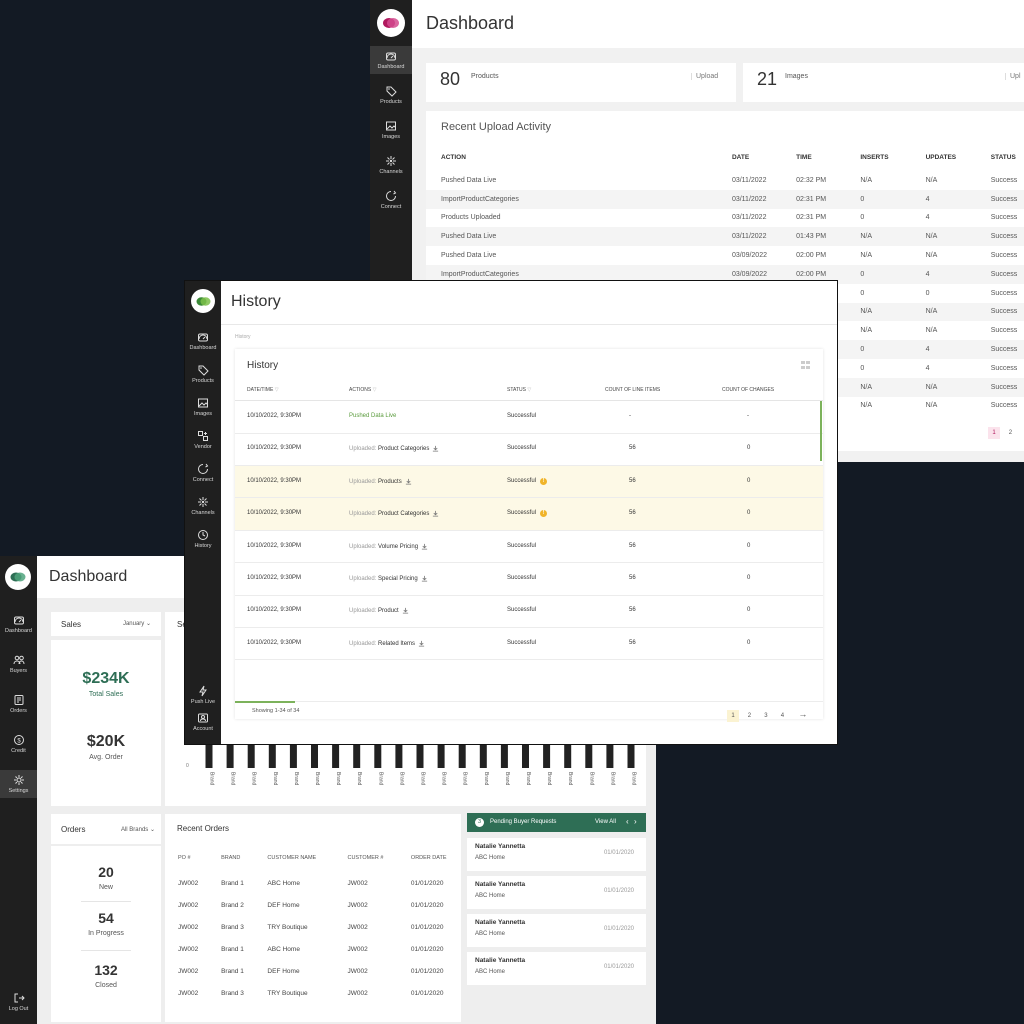 The image size is (1024, 1024). I want to click on nav-account: Account, so click(203, 722).